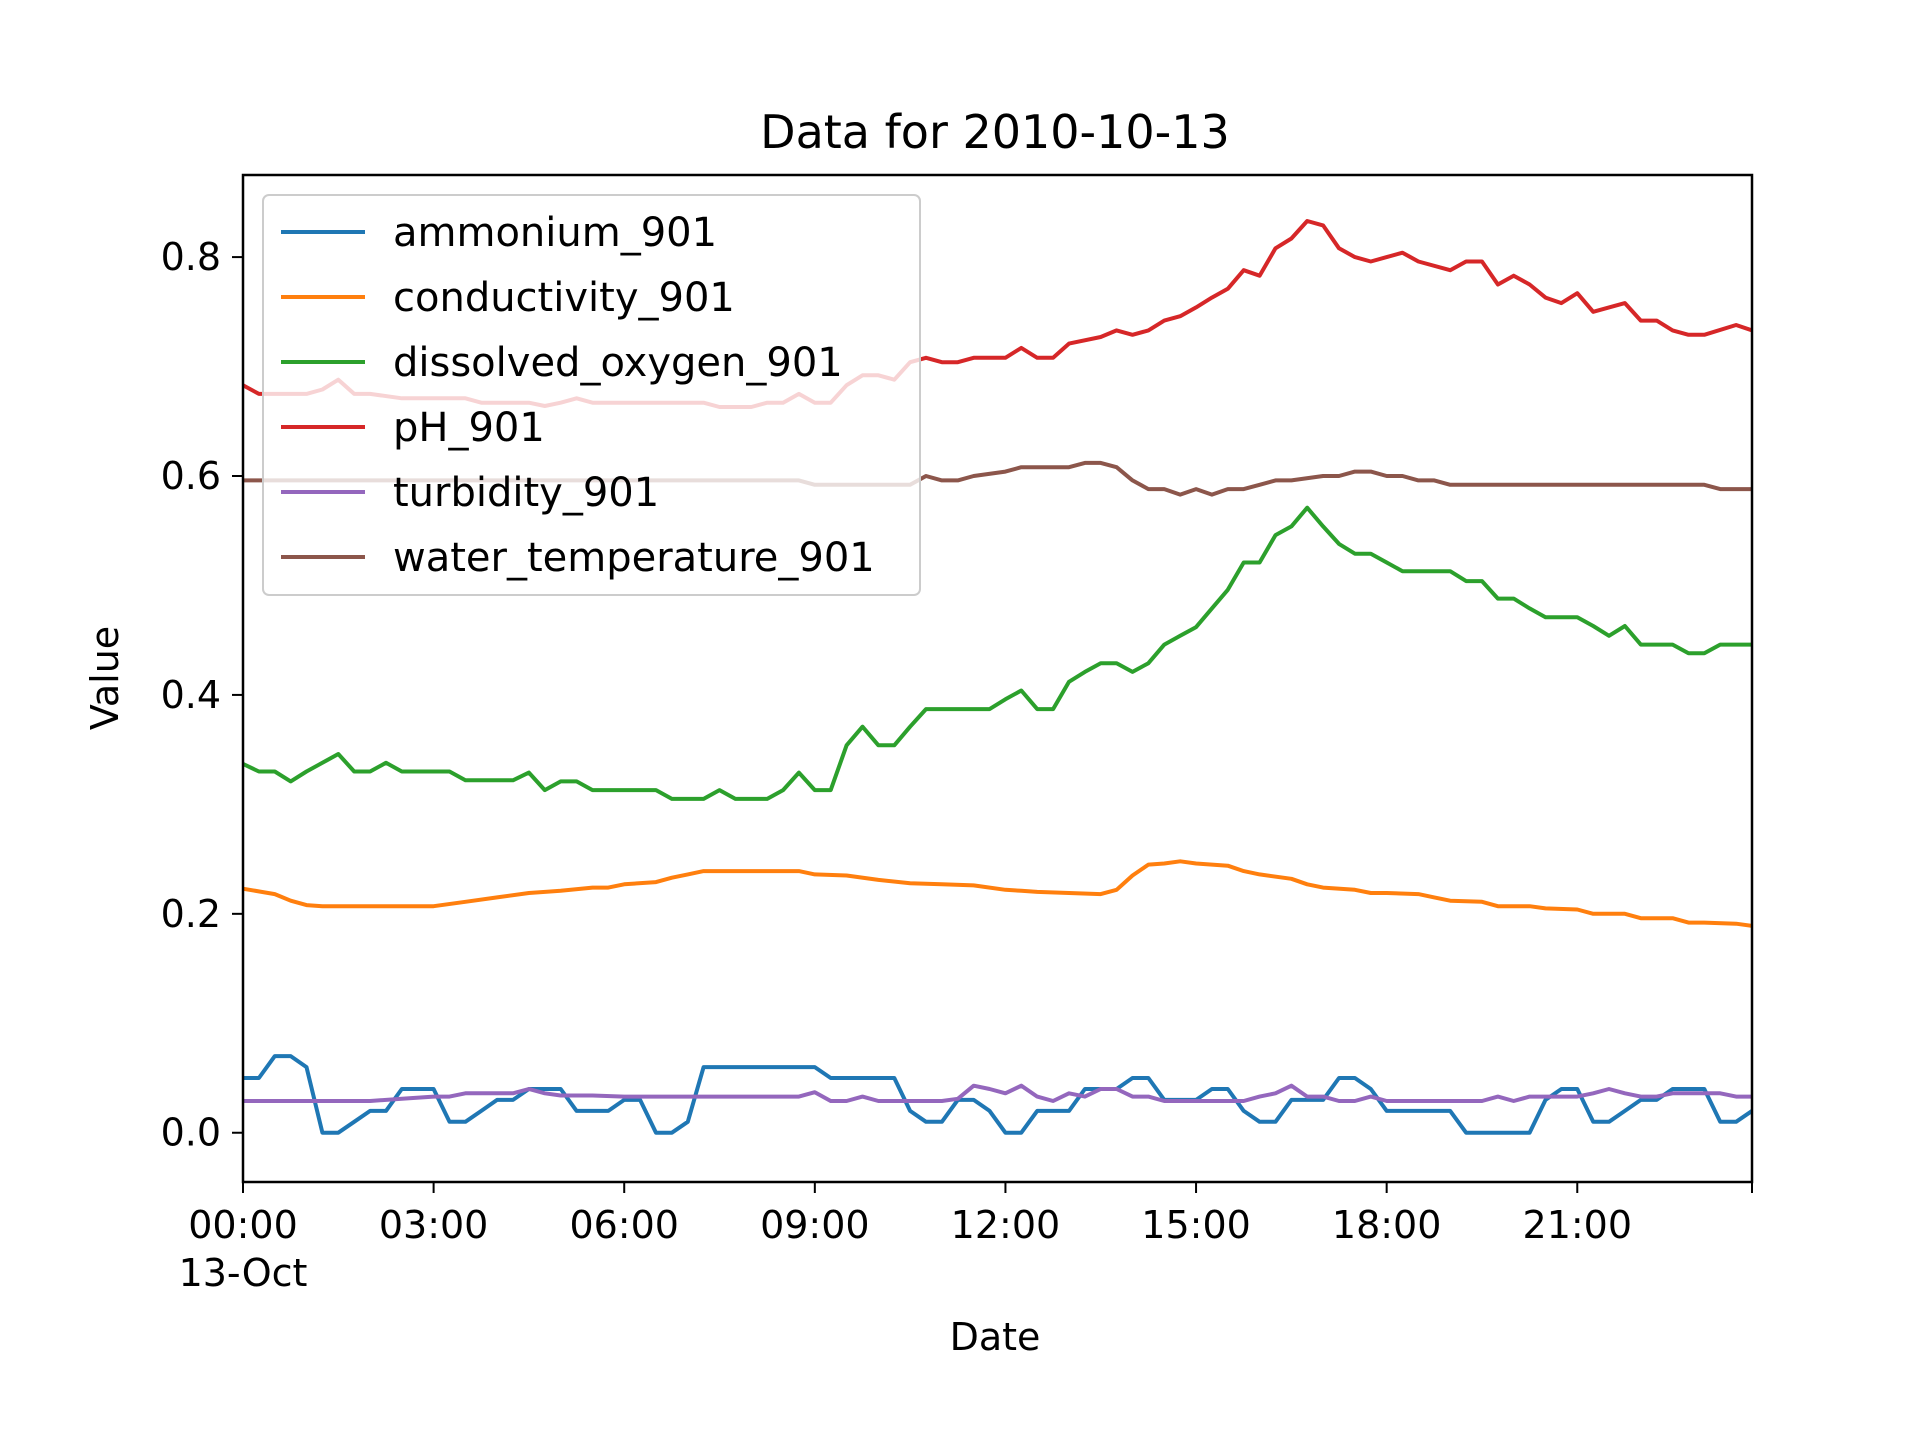 The image size is (1920, 1440). What do you see at coordinates (105, 678) in the screenshot?
I see `y-axis-label: Value` at bounding box center [105, 678].